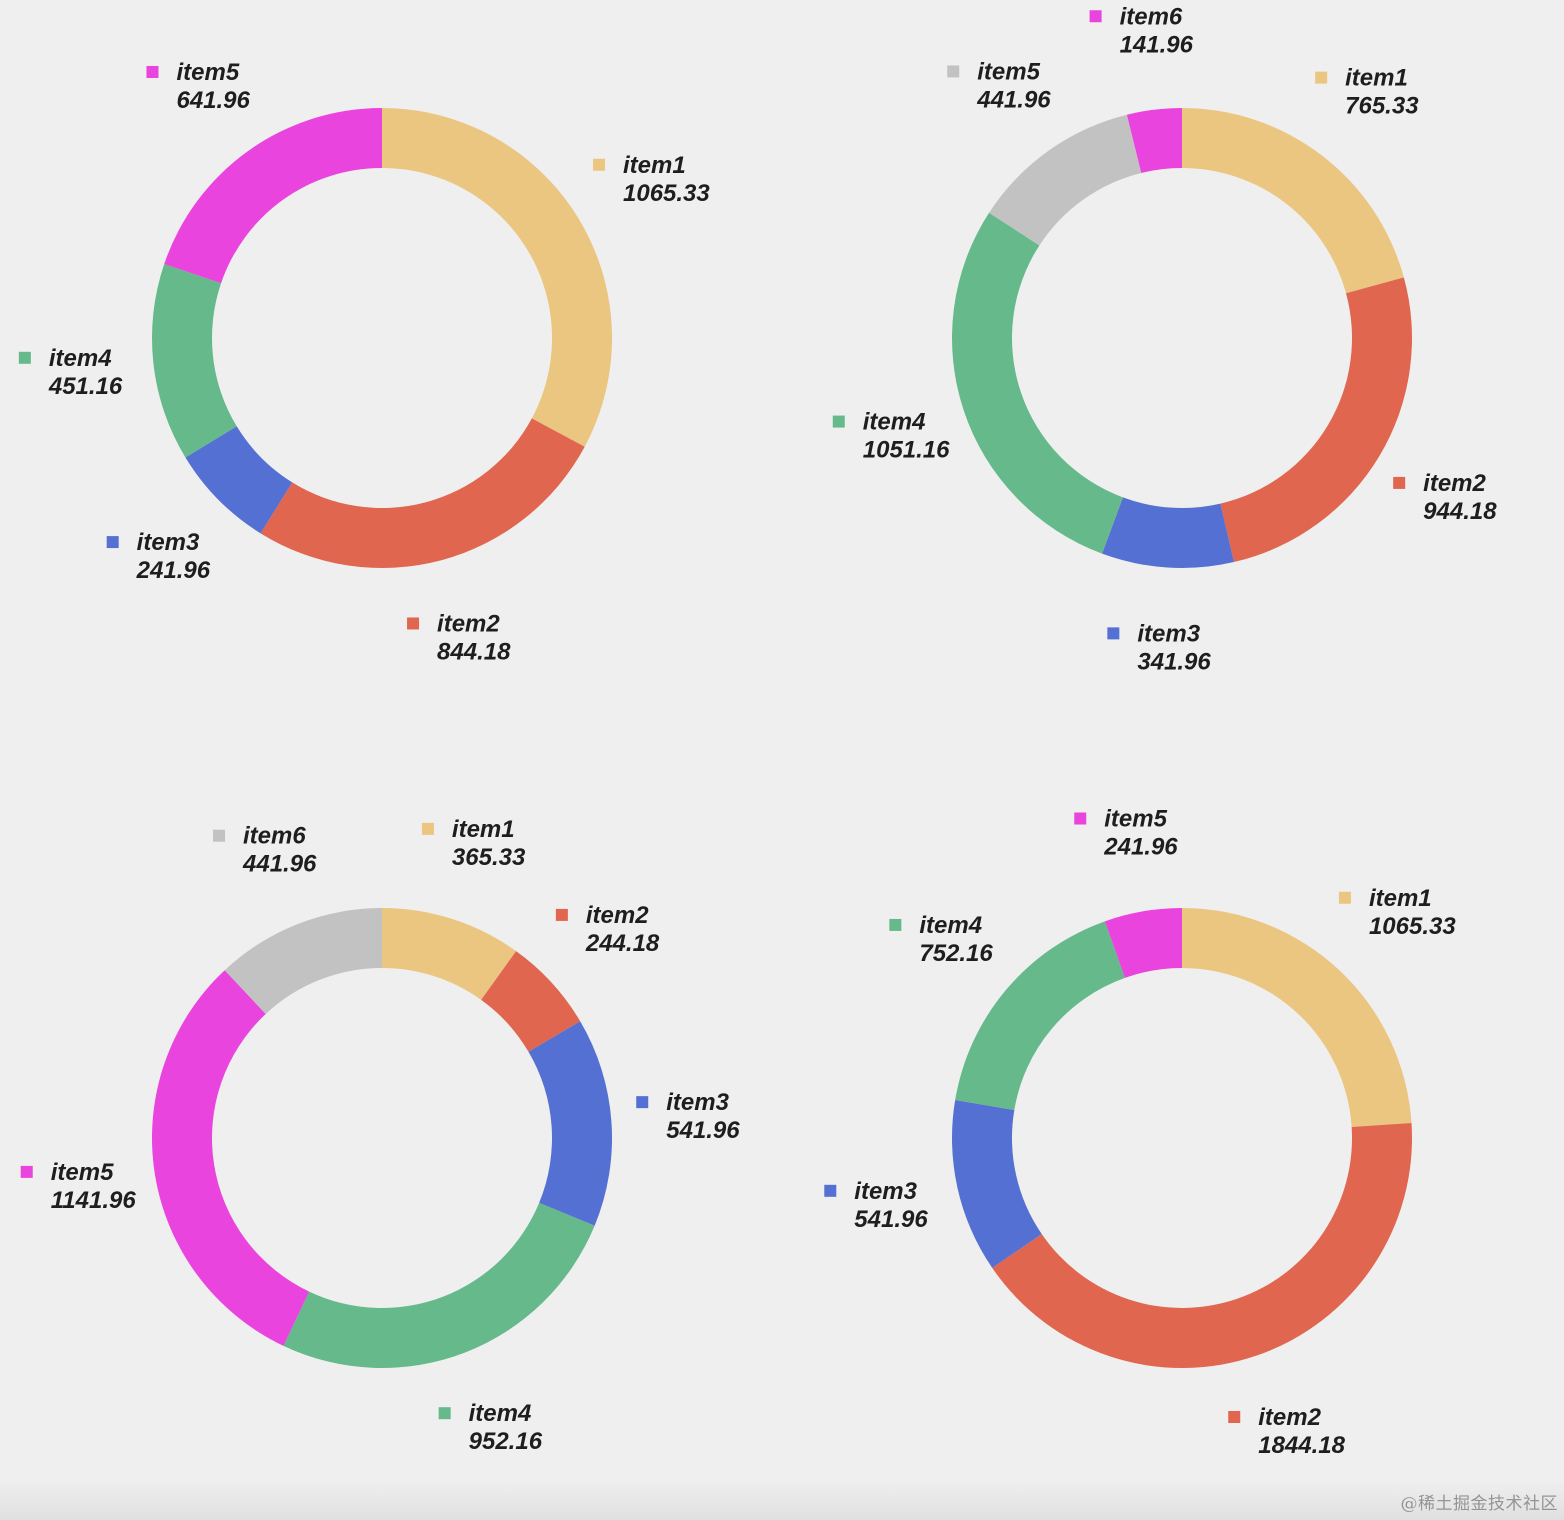 The height and width of the screenshot is (1520, 1564). Describe the element at coordinates (94, 1200) in the screenshot. I see `slice-value-label: 1141.96` at that location.